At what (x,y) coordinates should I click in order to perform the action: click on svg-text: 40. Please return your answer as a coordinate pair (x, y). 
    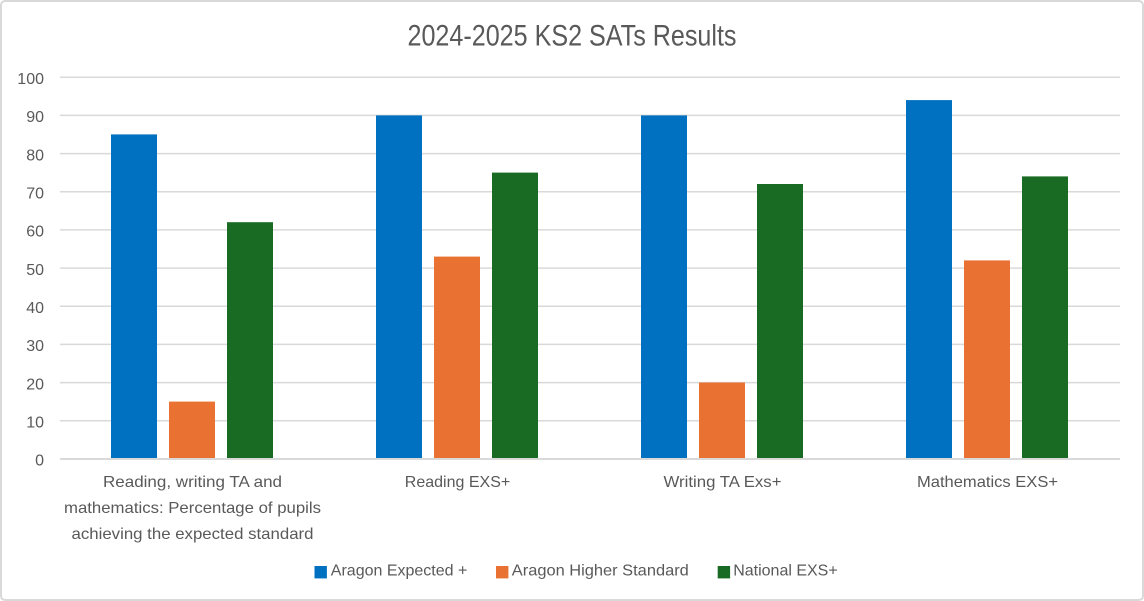
    Looking at the image, I should click on (35, 308).